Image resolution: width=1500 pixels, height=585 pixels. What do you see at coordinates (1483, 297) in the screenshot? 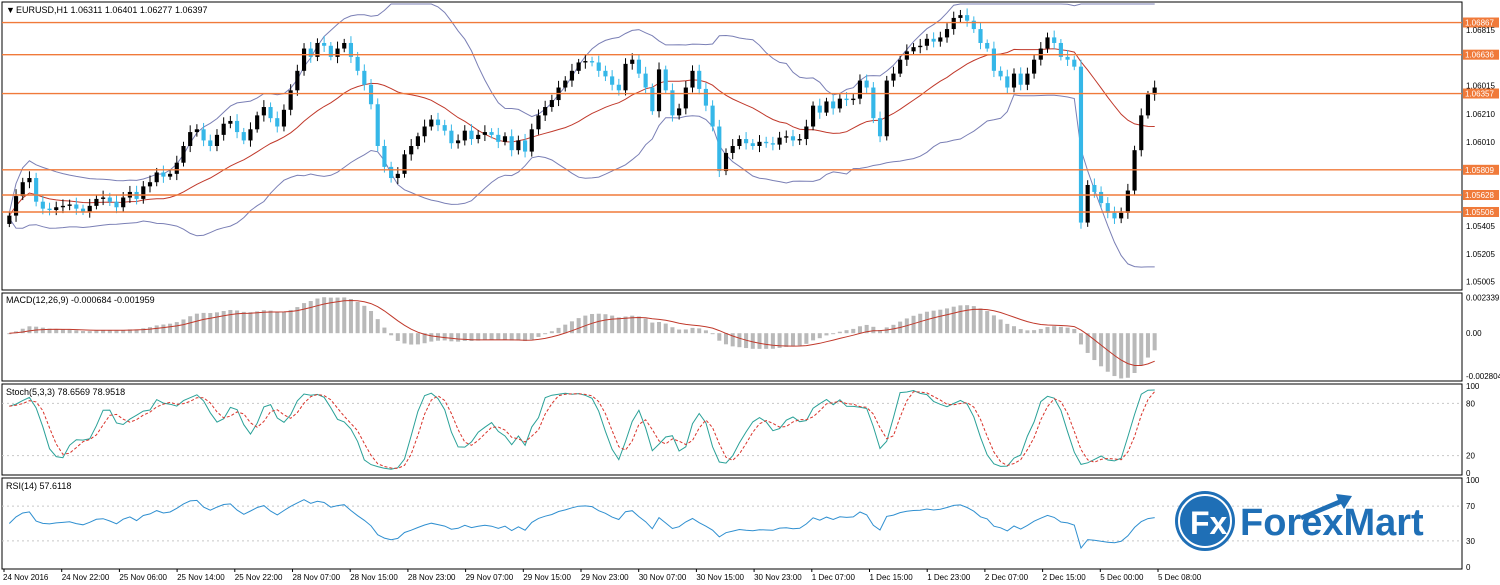
I see `macd-tick-label: 0.002339` at bounding box center [1483, 297].